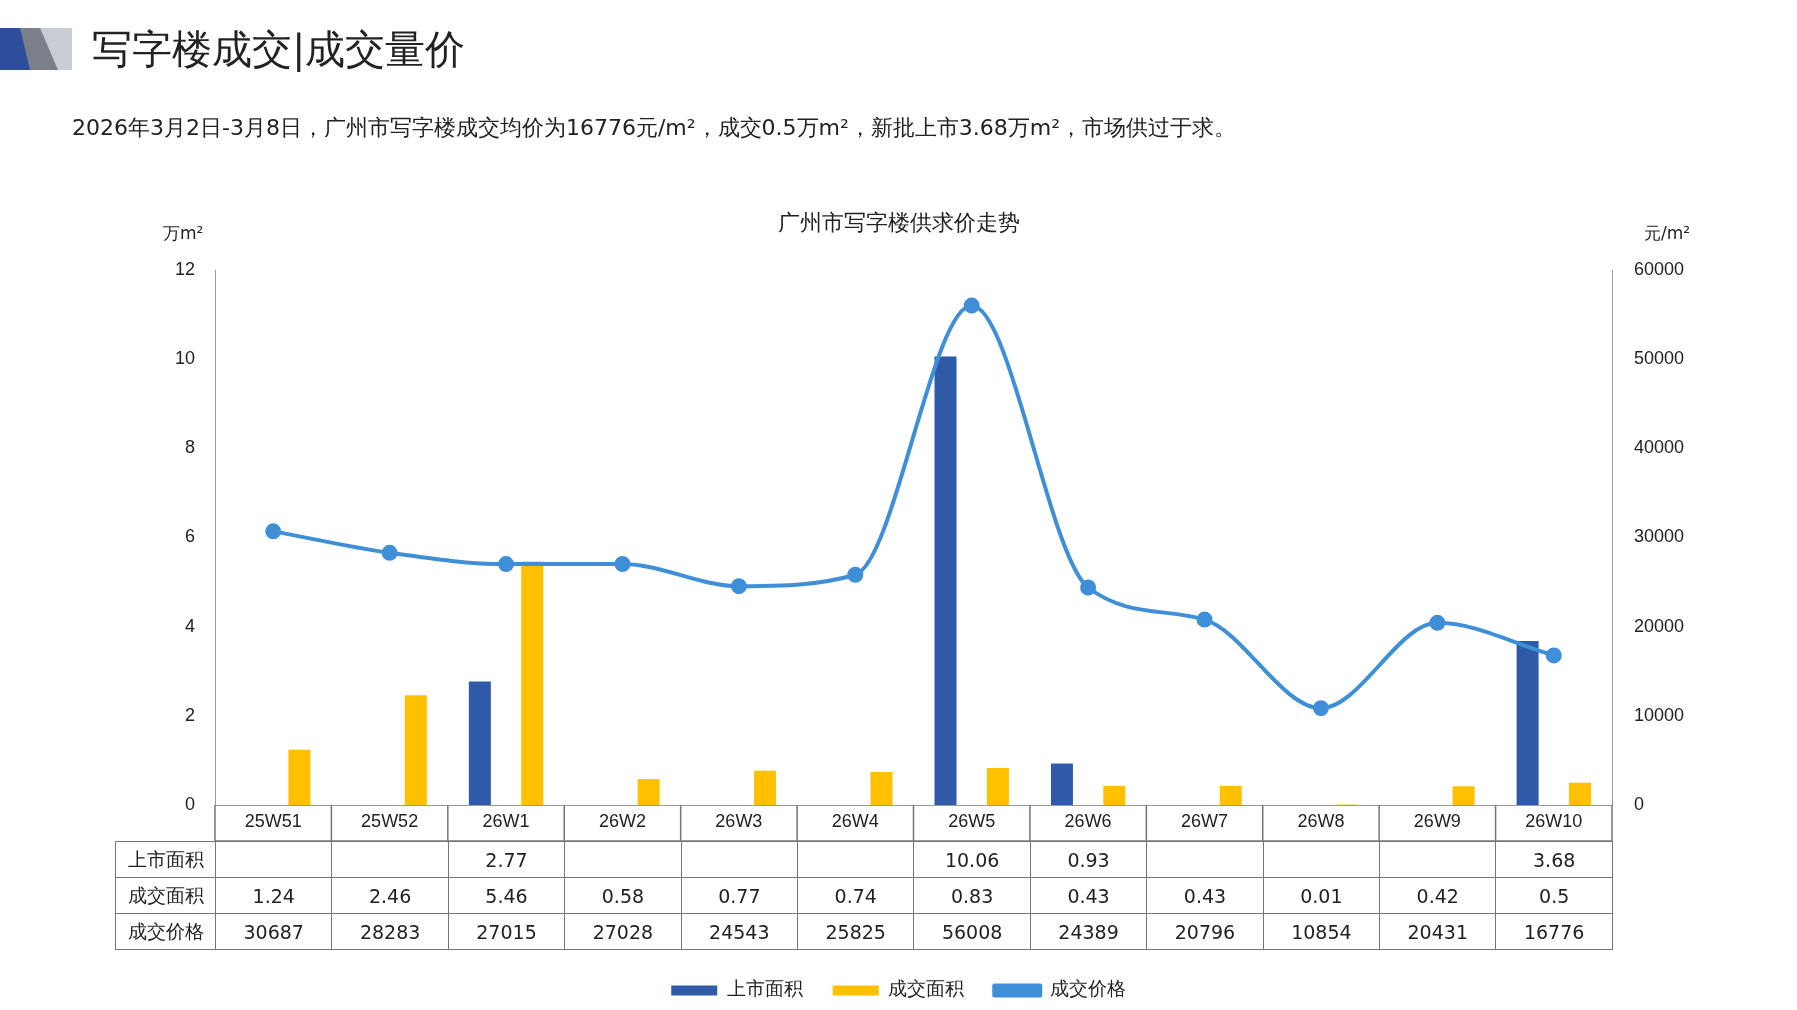  What do you see at coordinates (739, 895) in the screenshot?
I see `data-label: 0.77` at bounding box center [739, 895].